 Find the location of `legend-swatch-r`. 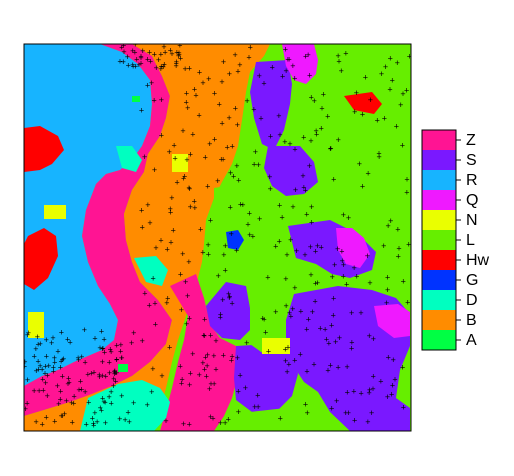

legend-swatch-r is located at coordinates (439, 180).